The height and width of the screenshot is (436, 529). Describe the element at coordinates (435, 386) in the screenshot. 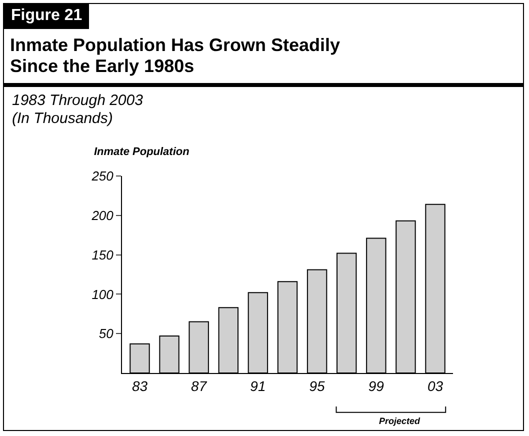

I see `x-tick-label: 03` at that location.